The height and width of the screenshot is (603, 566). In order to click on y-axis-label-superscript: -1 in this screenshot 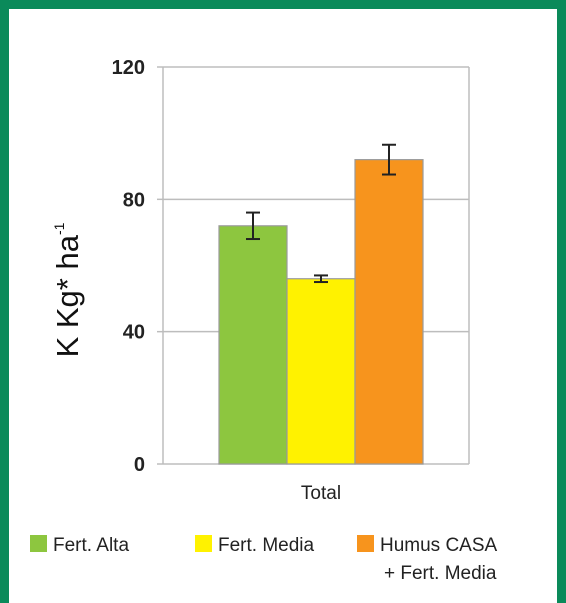, I will do `click(59, 228)`.